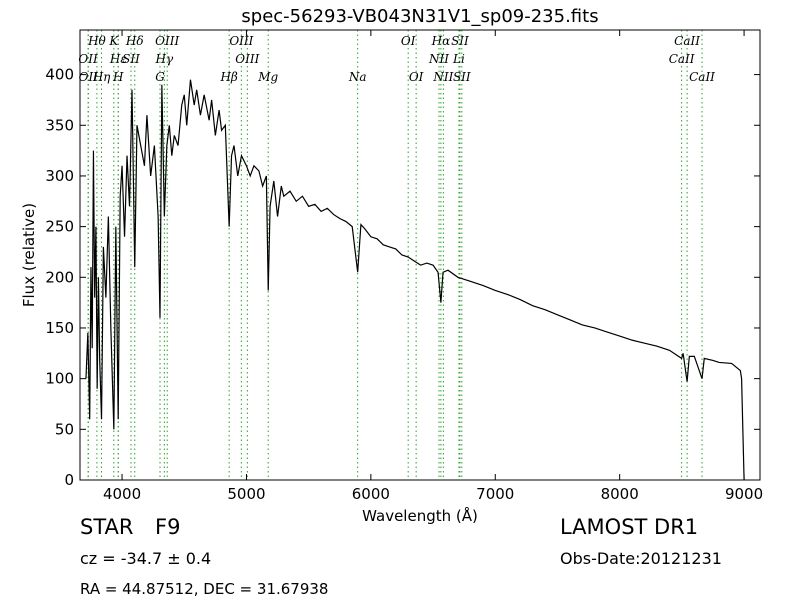 This screenshot has height=604, width=800. Describe the element at coordinates (629, 527) in the screenshot. I see `survey-name: LAMOST DR1` at that location.